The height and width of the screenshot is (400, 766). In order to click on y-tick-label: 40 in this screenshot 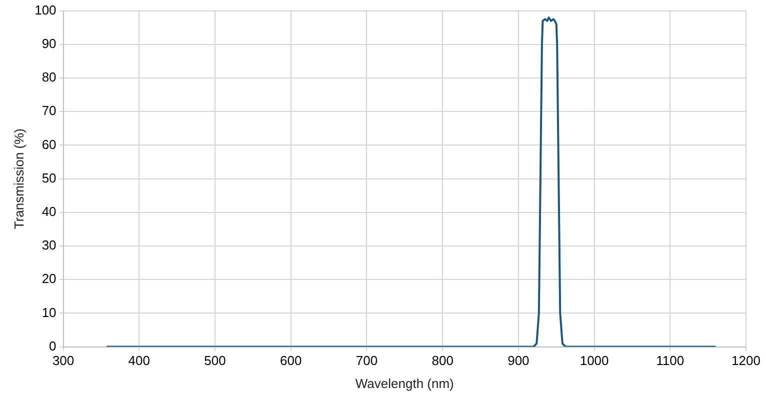, I will do `click(49, 211)`.